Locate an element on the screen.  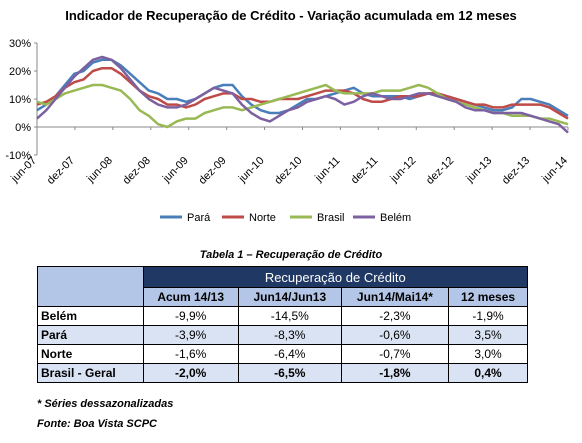
table-row: Norte -1,6% -6,4% -0,7% 3,0% is located at coordinates (282, 354).